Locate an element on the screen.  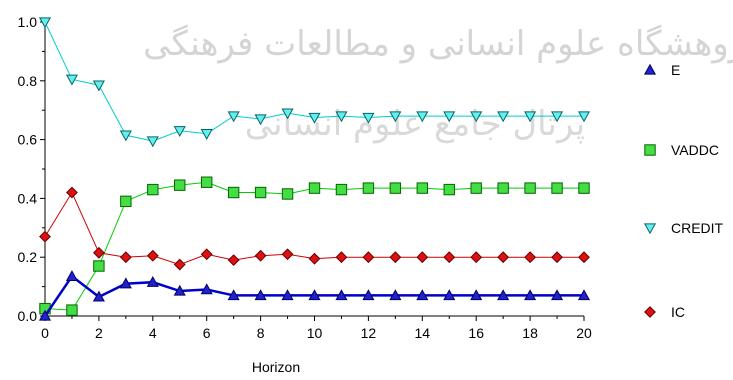
y-tick-label: 0.0 is located at coordinates (28, 316).